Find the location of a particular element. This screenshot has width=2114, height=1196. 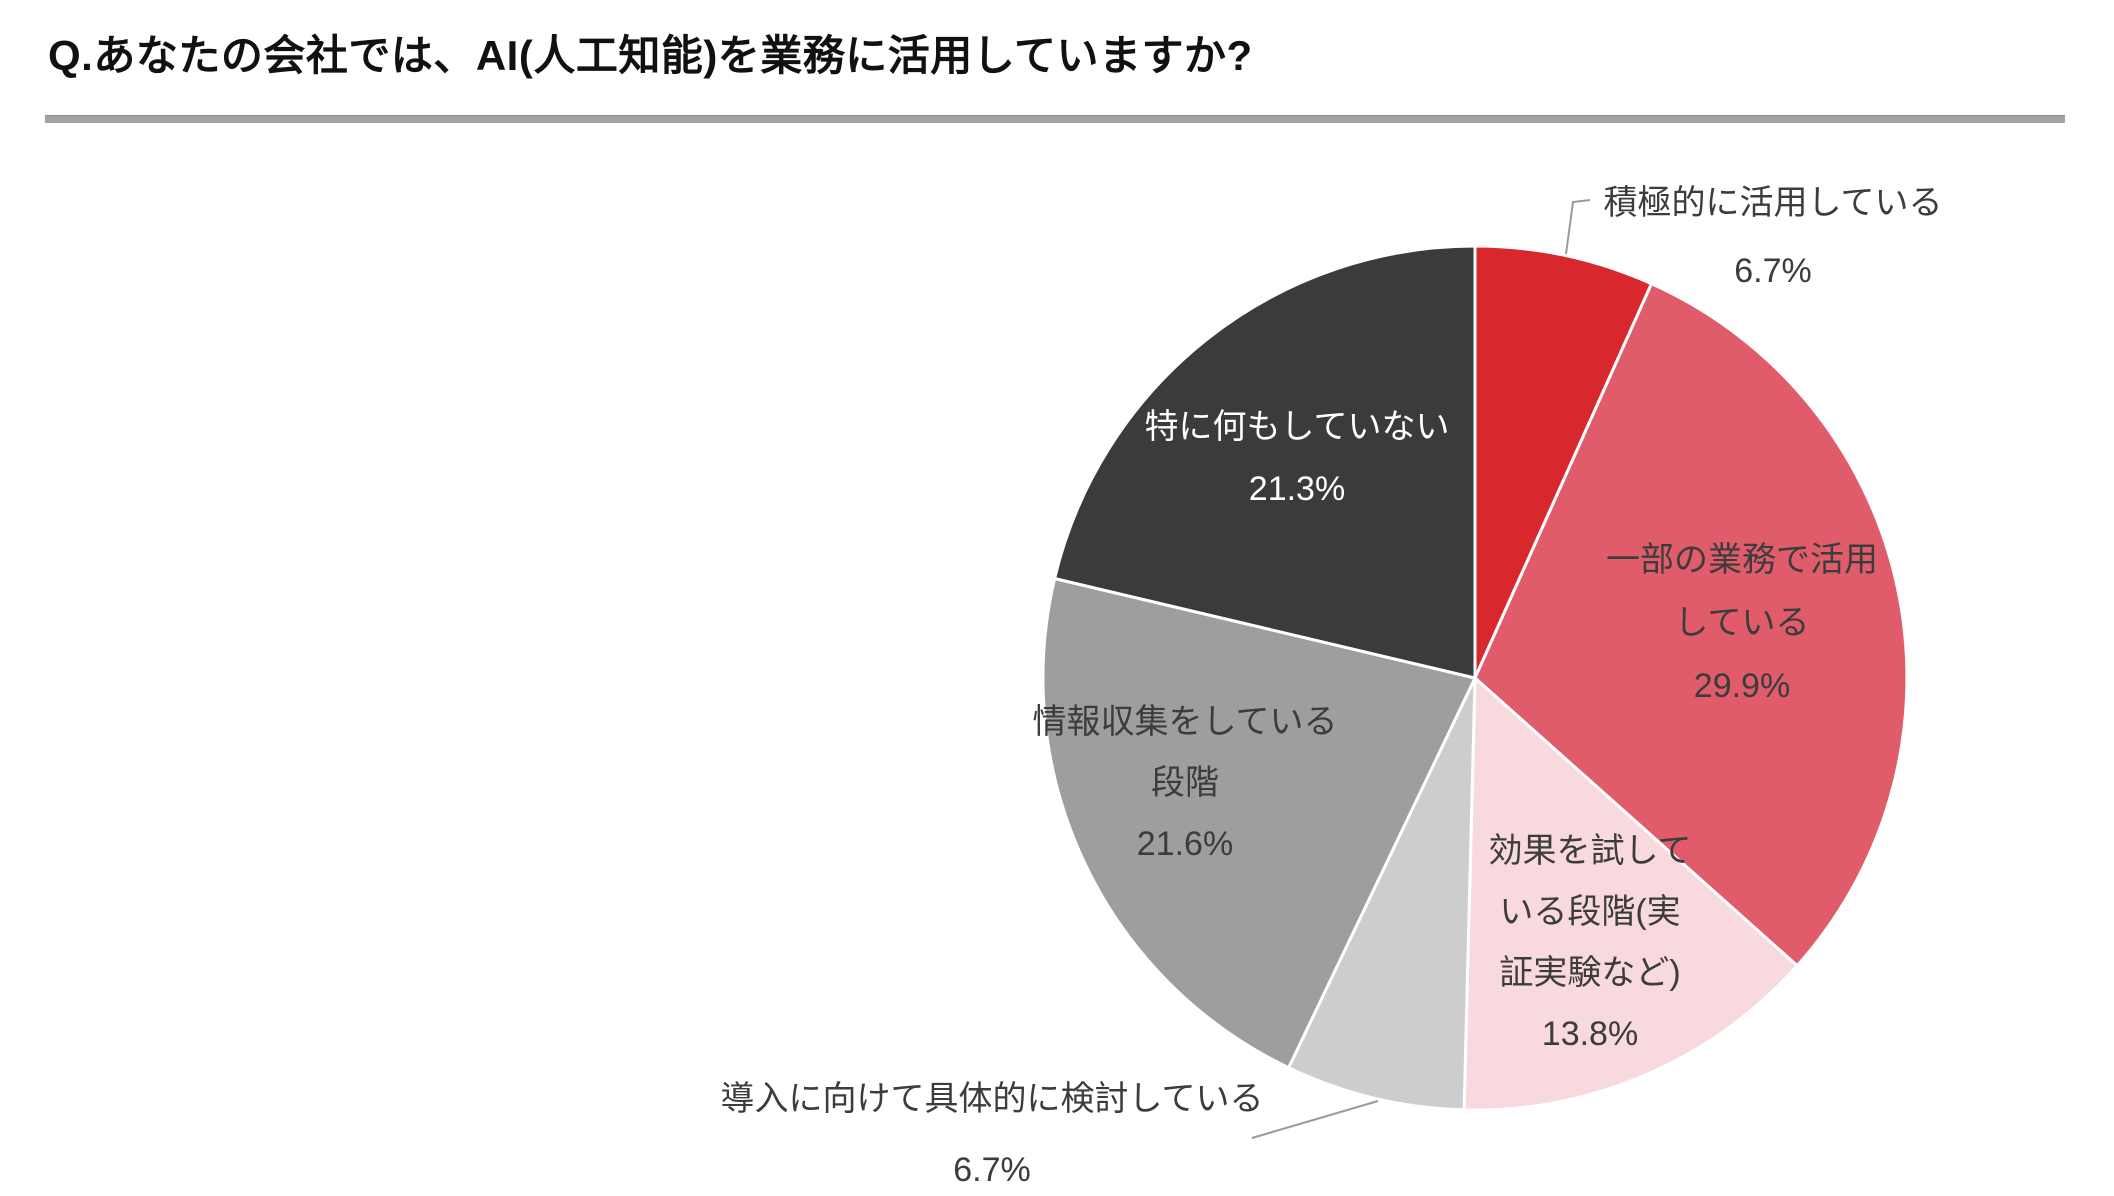

slice-label-1-line-2: 6.7% is located at coordinates (1773, 271).